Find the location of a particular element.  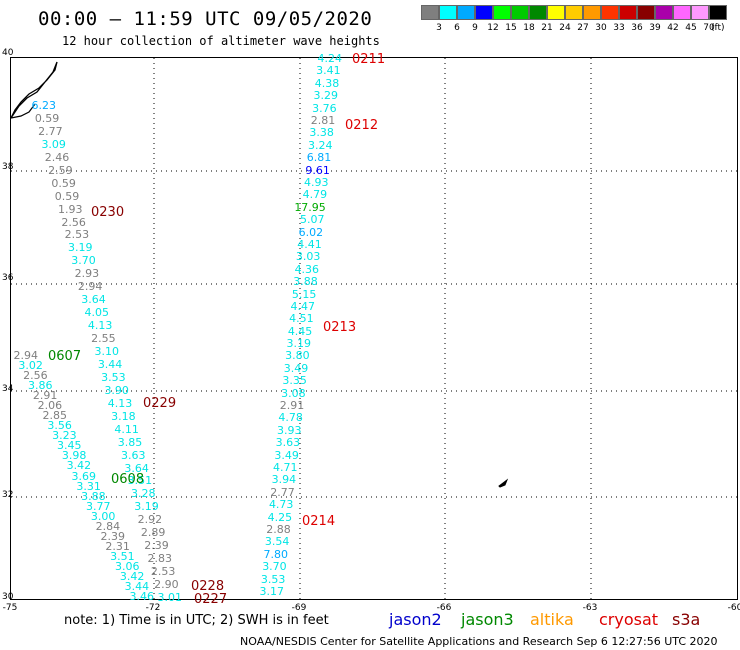

legend-unit: (ft) is located at coordinates (718, 28).